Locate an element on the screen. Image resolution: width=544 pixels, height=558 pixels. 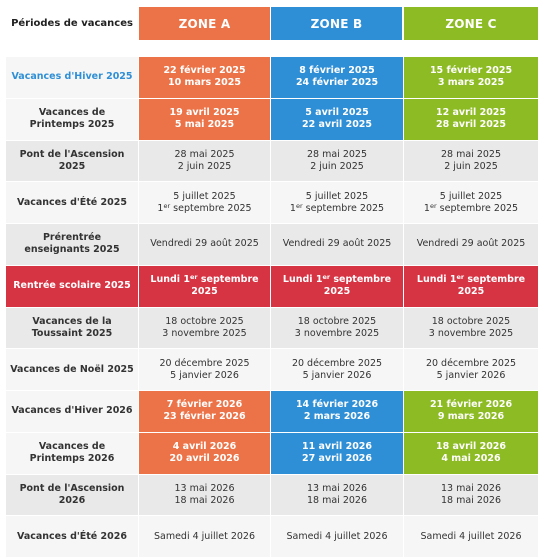
date-cell: 5 avril 2025 22 avril 2025 is located at coordinates (337, 119).